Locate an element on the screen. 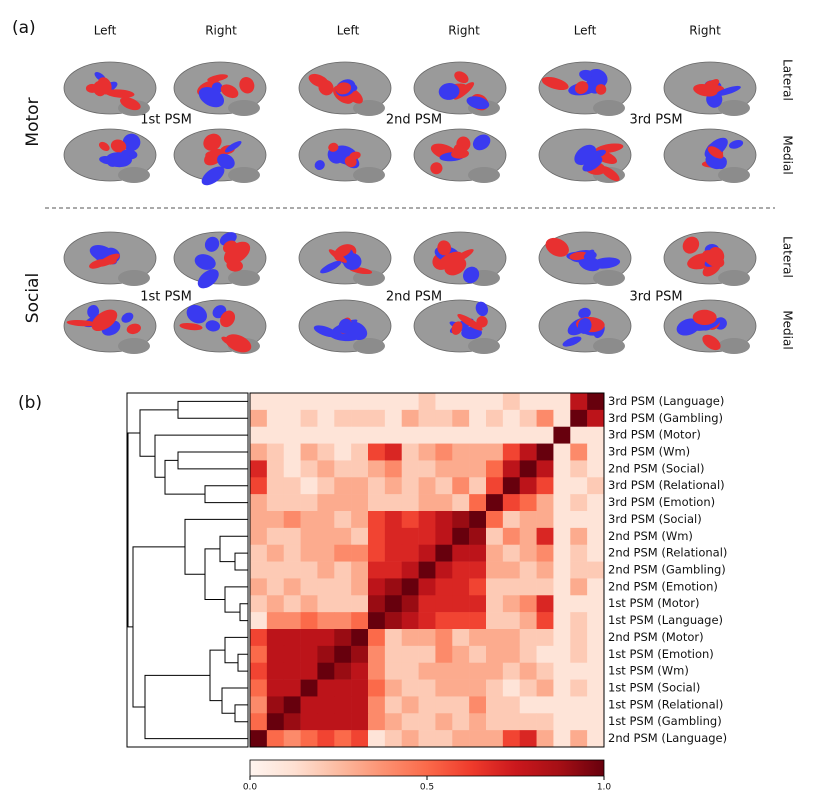 This screenshot has height=802, width=822. hemisphere-label: Left is located at coordinates (105, 31).